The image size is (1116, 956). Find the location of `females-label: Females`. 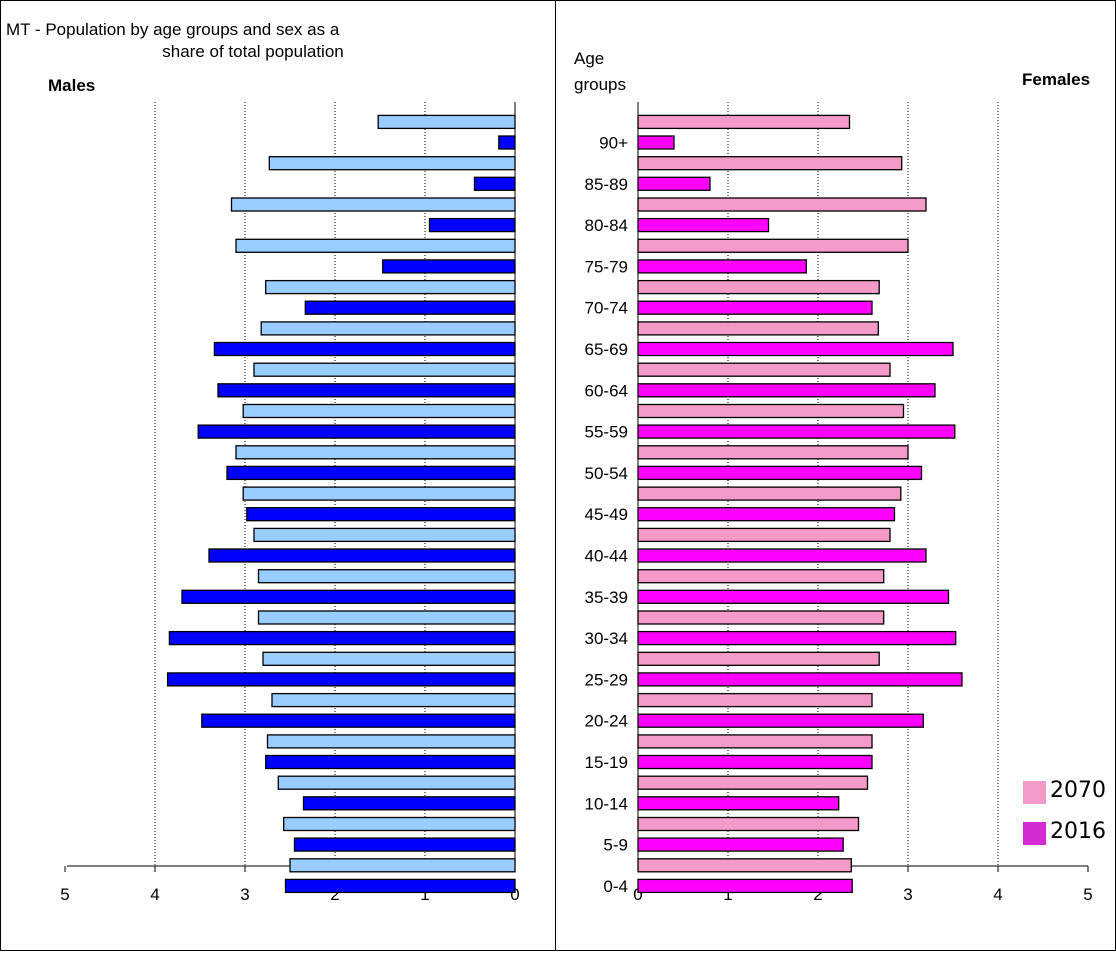

females-label: Females is located at coordinates (1056, 79).